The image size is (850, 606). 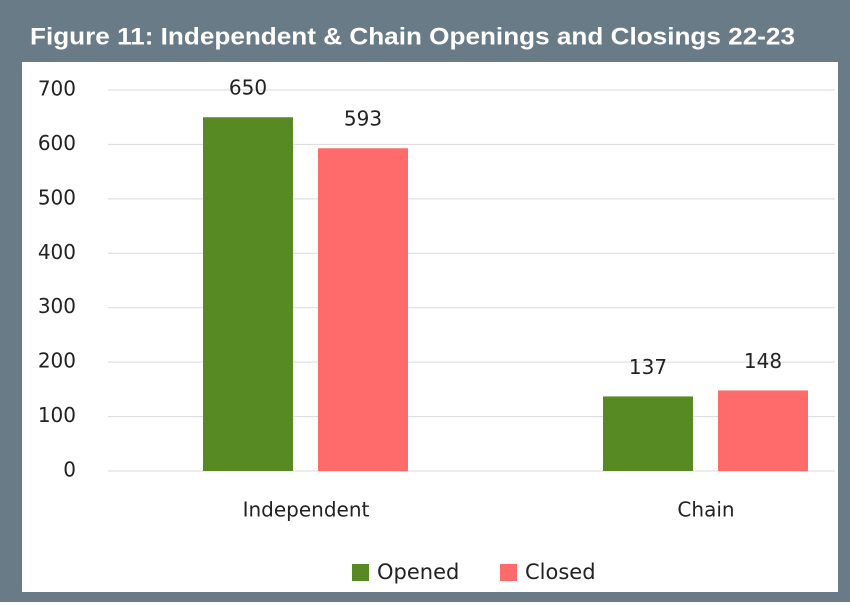 What do you see at coordinates (648, 367) in the screenshot?
I see `data-label: 137` at bounding box center [648, 367].